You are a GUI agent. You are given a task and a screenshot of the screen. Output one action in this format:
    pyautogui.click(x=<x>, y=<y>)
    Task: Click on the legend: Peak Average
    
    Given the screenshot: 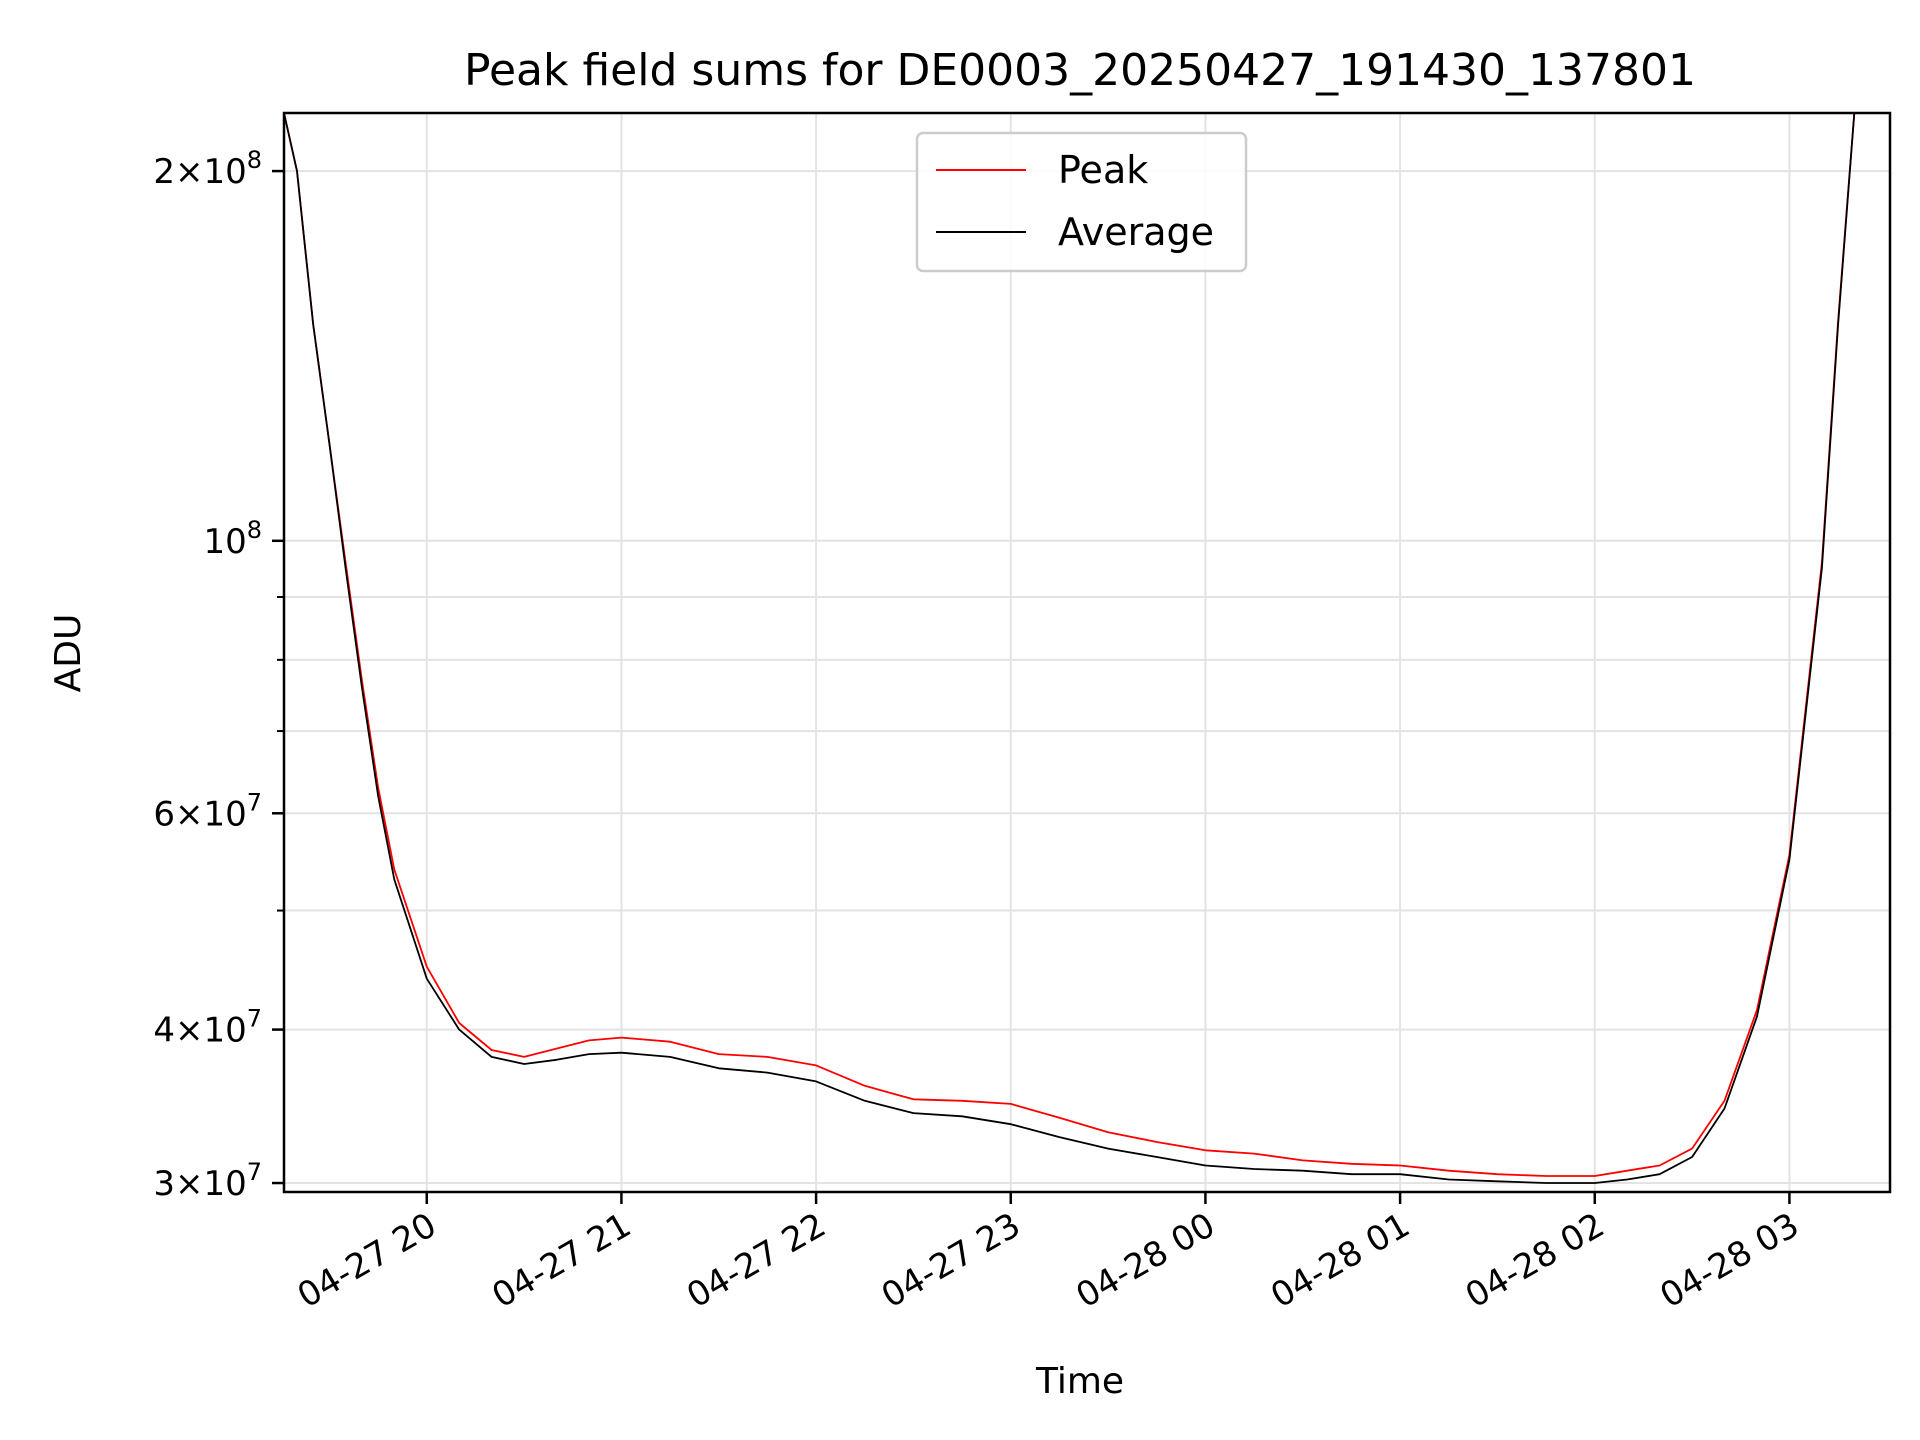 What is the action you would take?
    pyautogui.click(x=1081, y=202)
    